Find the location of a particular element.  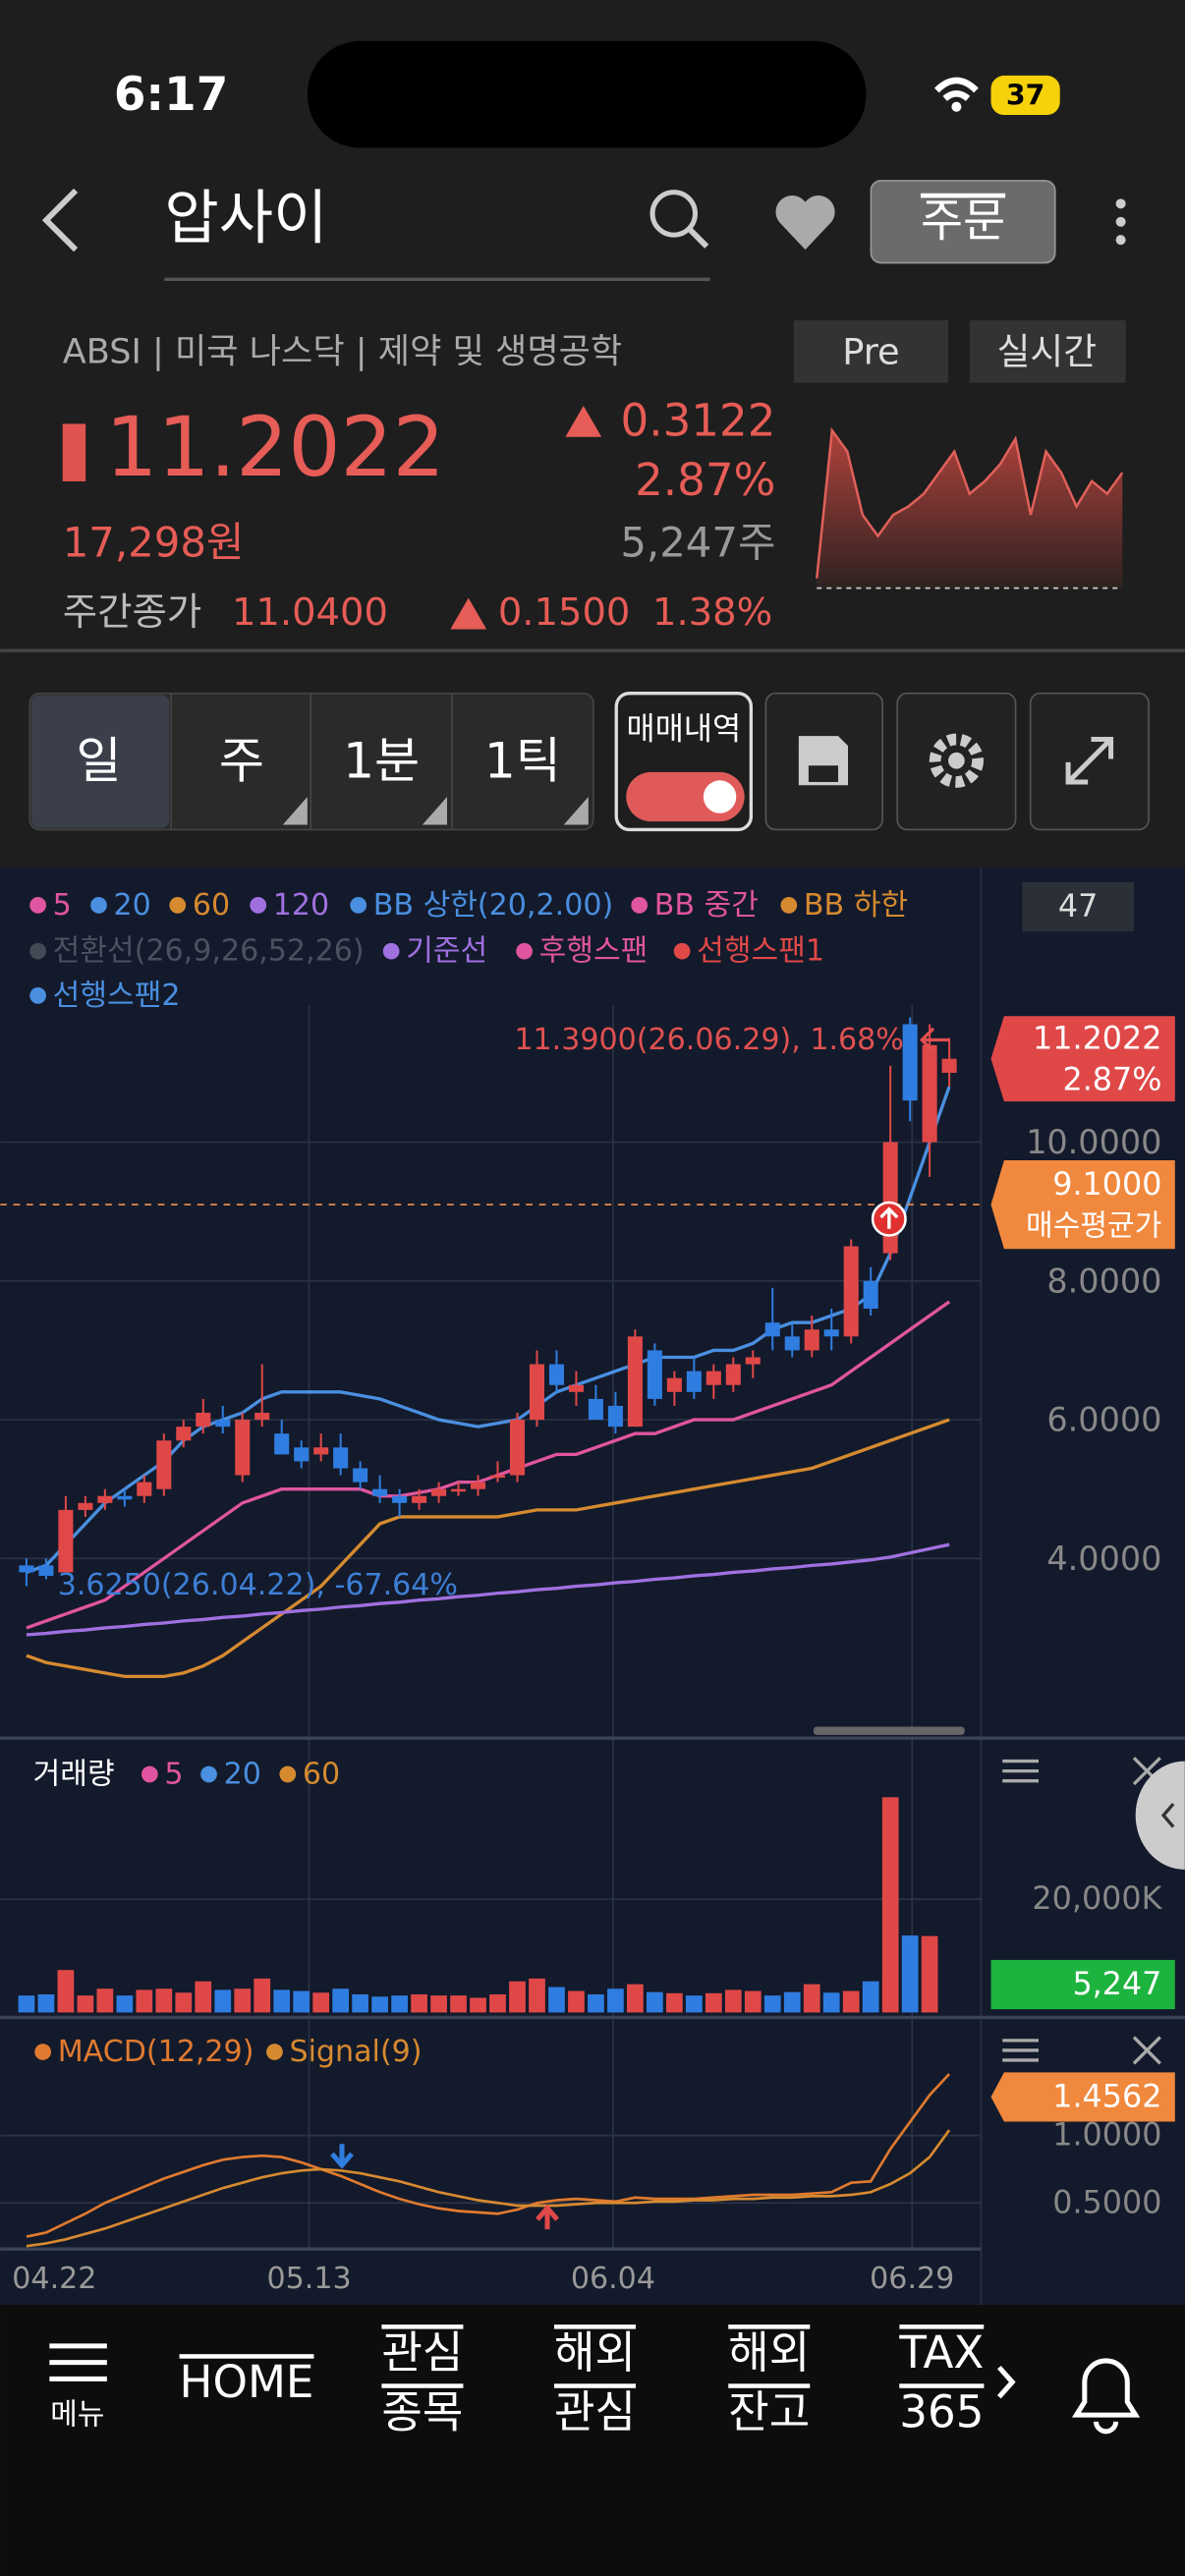

x-tick-label: 05.13 is located at coordinates (309, 2279).